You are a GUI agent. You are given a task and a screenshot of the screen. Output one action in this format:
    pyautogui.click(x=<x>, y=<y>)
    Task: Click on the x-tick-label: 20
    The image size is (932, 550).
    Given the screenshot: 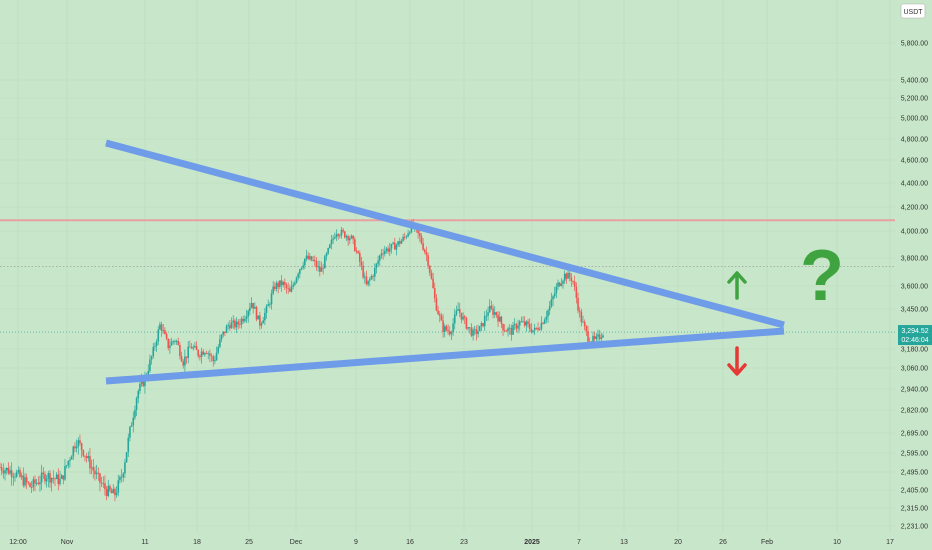 What is the action you would take?
    pyautogui.click(x=678, y=542)
    